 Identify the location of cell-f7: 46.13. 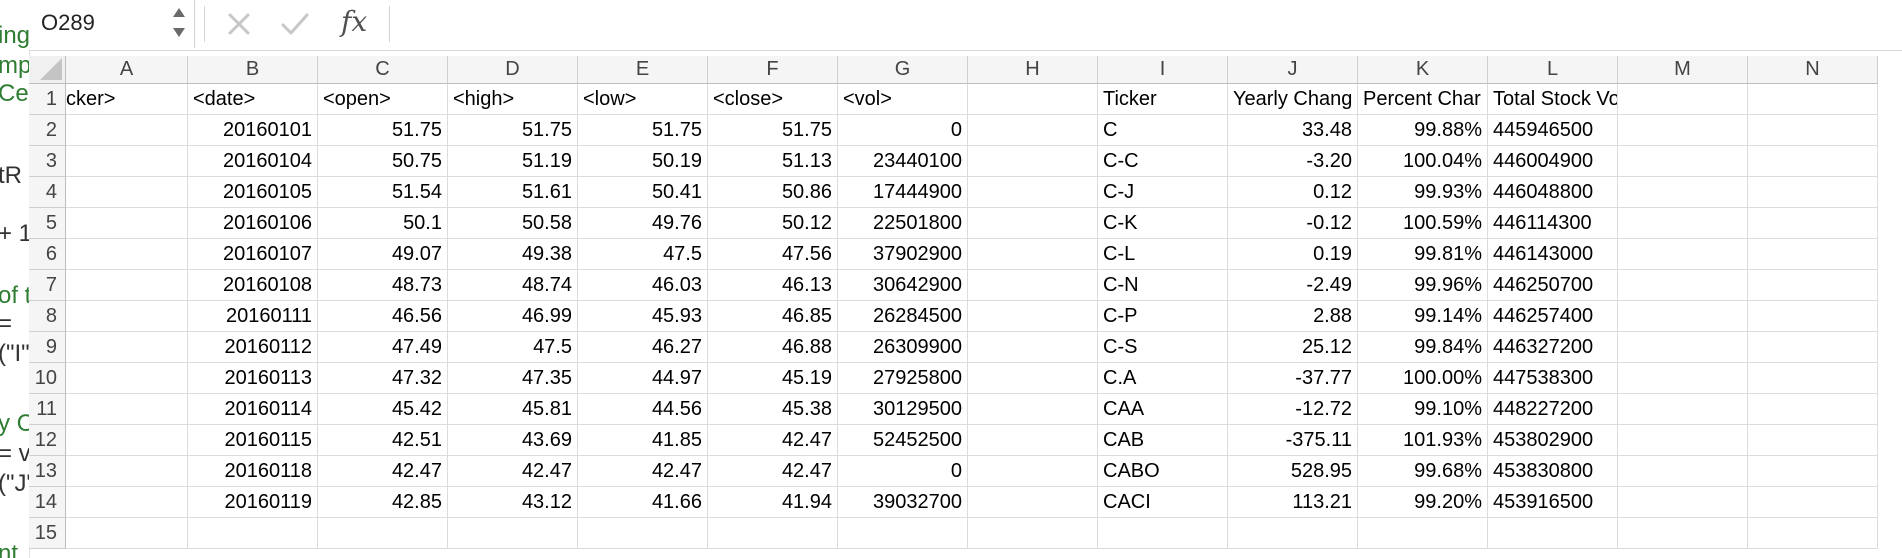
(773, 285).